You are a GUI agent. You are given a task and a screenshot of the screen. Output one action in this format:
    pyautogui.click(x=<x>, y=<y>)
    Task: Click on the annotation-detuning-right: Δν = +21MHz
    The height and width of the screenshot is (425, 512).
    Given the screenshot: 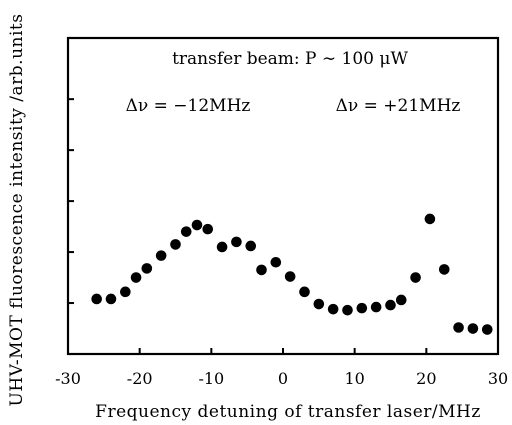 What is the action you would take?
    pyautogui.click(x=398, y=106)
    